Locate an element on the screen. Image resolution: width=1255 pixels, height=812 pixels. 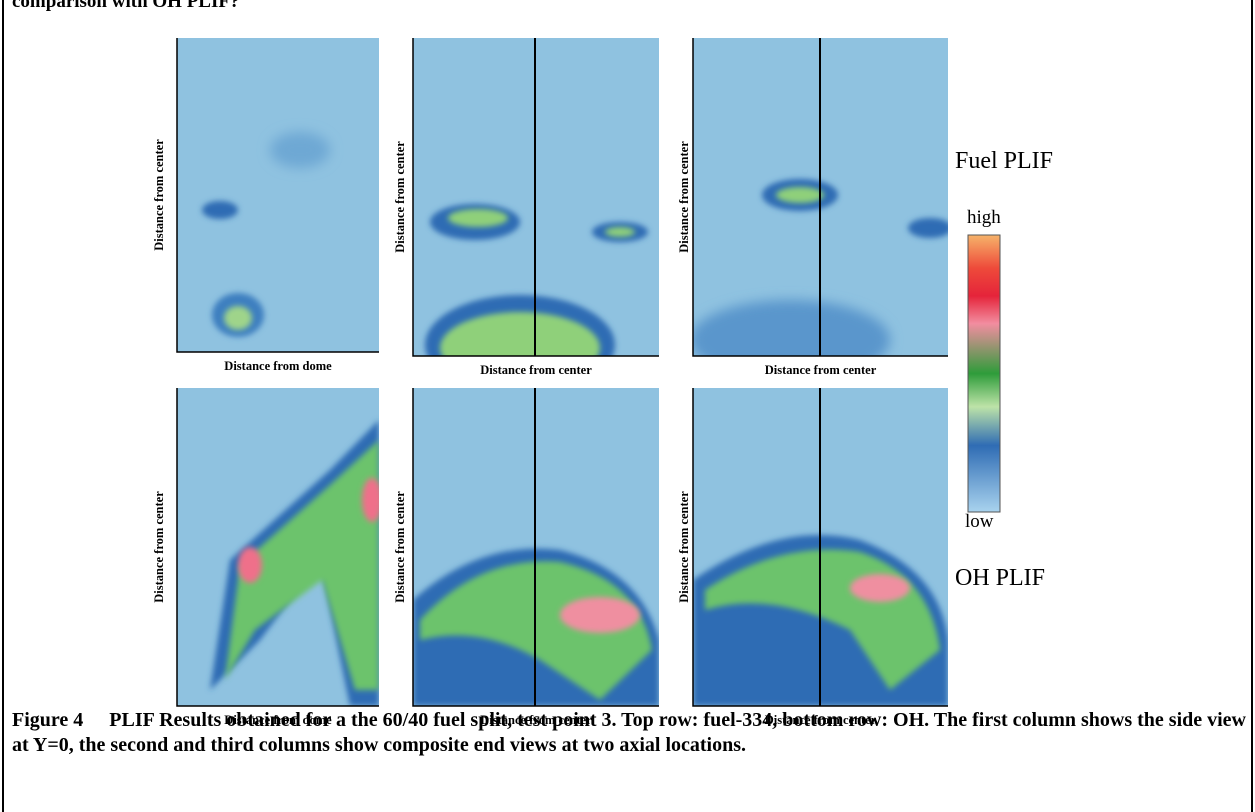
colorbar-high: high is located at coordinates (984, 217).